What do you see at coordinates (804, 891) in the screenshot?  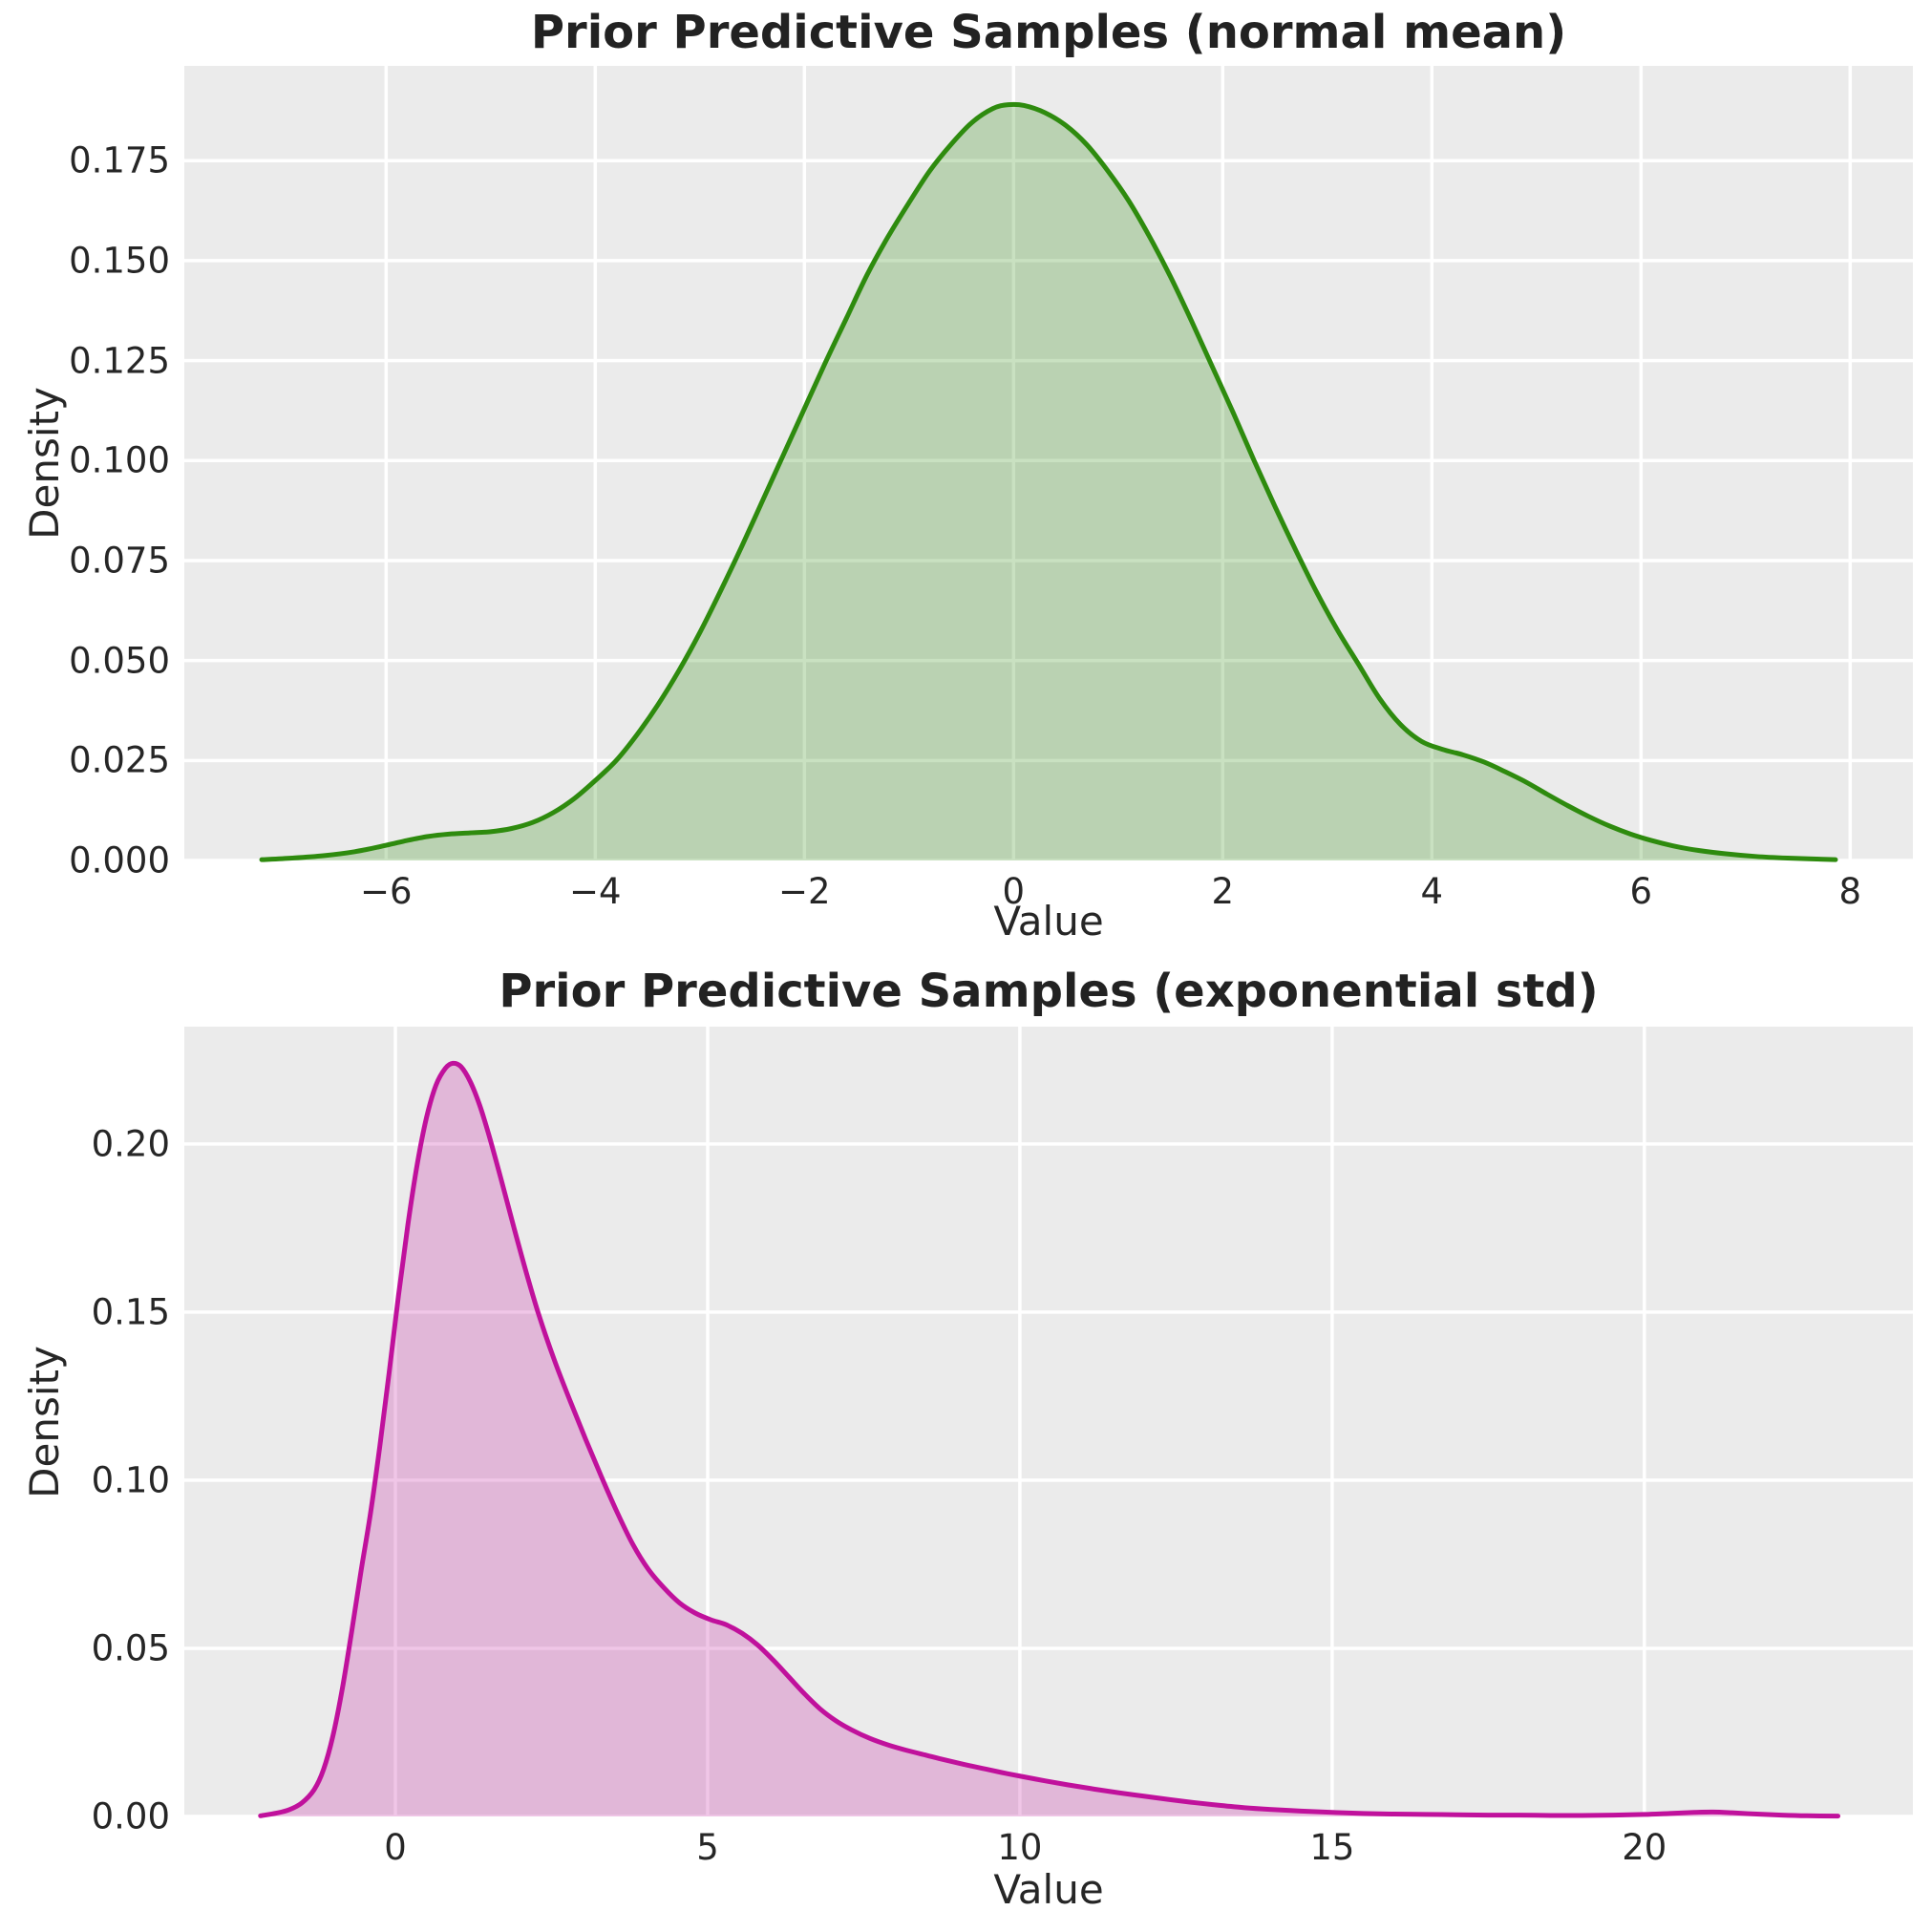 I see `x-tick-label: −2` at bounding box center [804, 891].